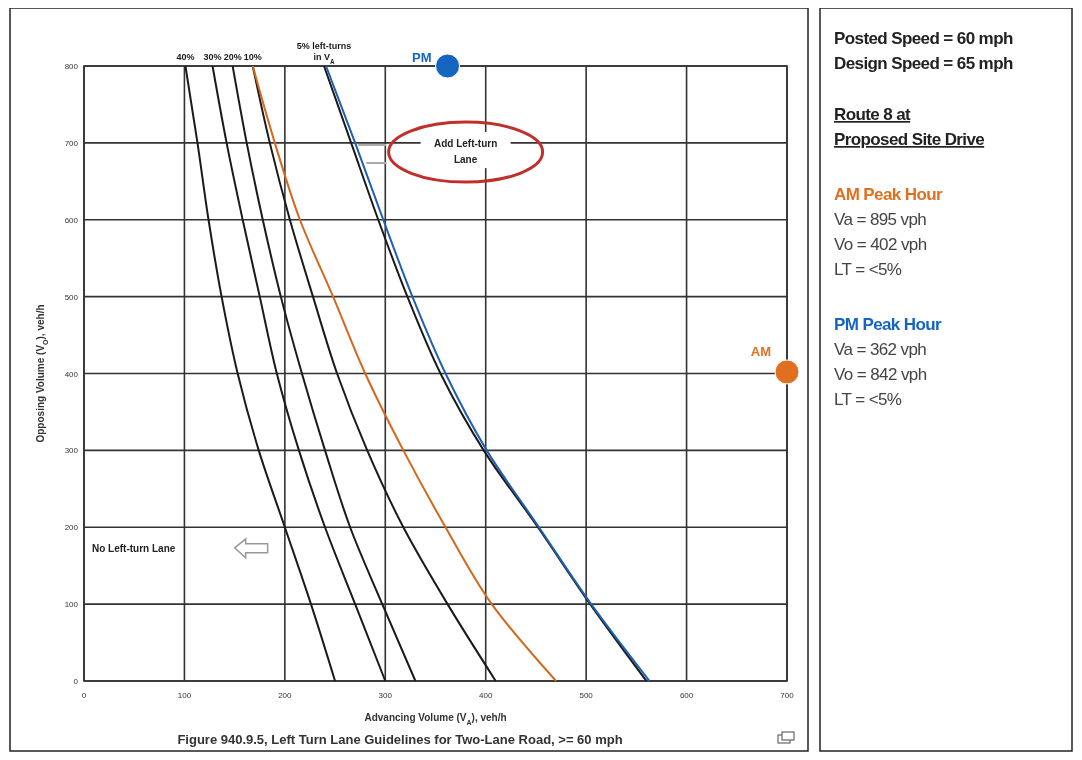 The height and width of the screenshot is (760, 1082). What do you see at coordinates (324, 53) in the screenshot?
I see `series-label: 5% left-turns in V$_{A}$` at bounding box center [324, 53].